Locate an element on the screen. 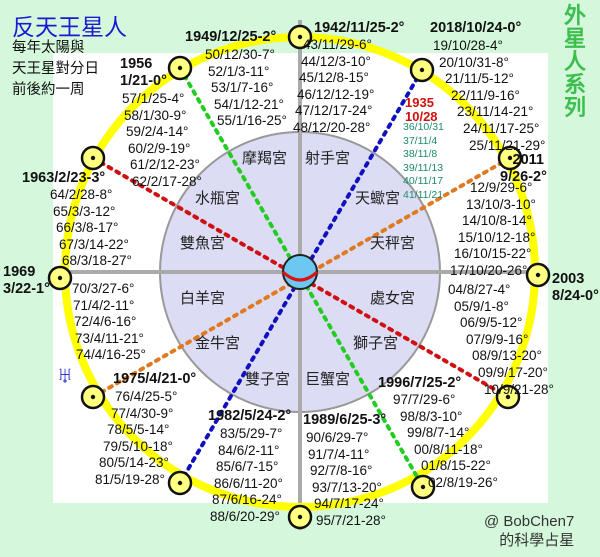 The width and height of the screenshot is (600, 557). opposition-date-entry: 58/1/30-9° is located at coordinates (155, 115).